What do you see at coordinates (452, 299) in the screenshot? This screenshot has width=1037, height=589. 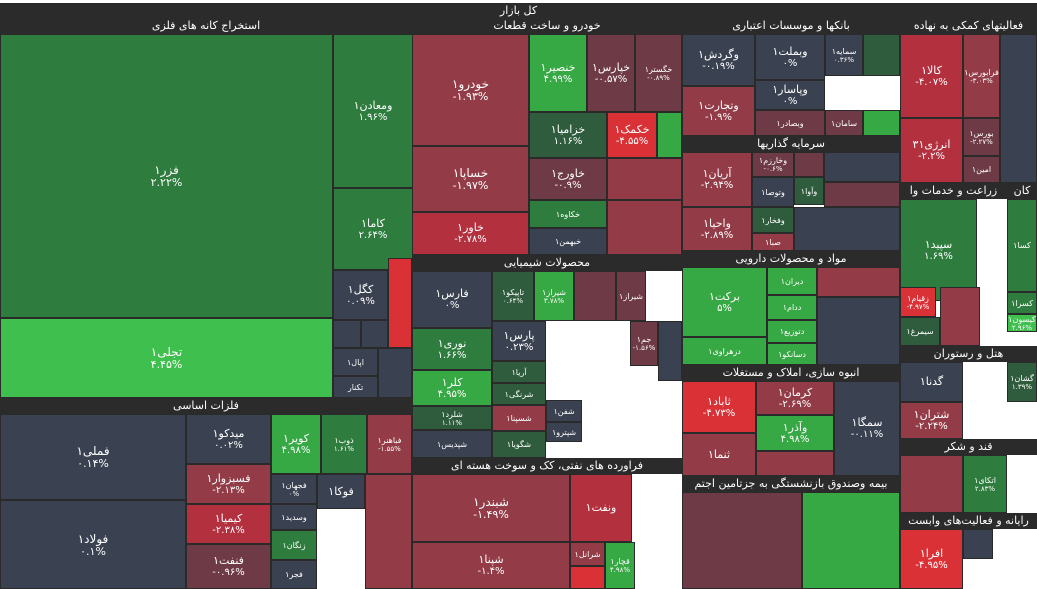 I see `stock-tile: فارس۱ ۰%` at bounding box center [452, 299].